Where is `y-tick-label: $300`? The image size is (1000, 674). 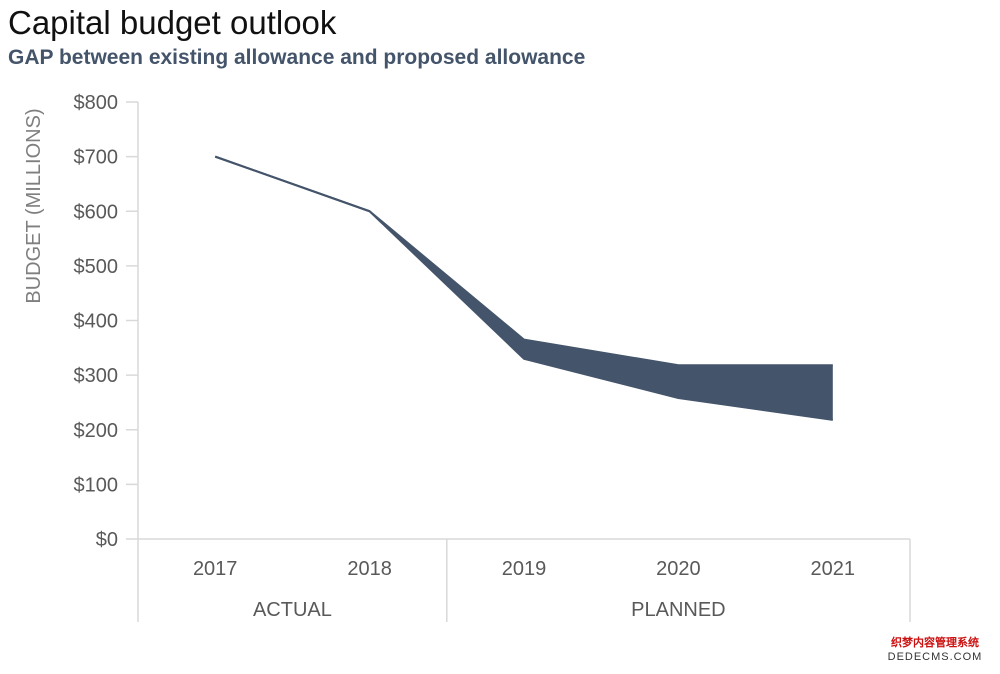 y-tick-label: $300 is located at coordinates (96, 376).